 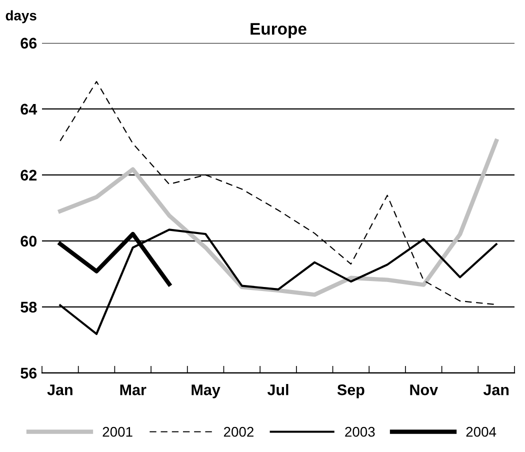 I want to click on y-axis-title: days, so click(x=21, y=17).